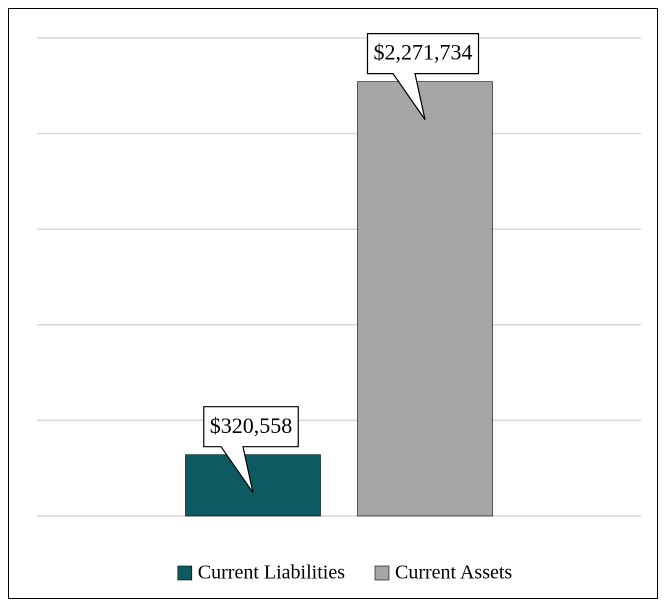 The width and height of the screenshot is (666, 607). I want to click on data-label: $320,558, so click(251, 425).